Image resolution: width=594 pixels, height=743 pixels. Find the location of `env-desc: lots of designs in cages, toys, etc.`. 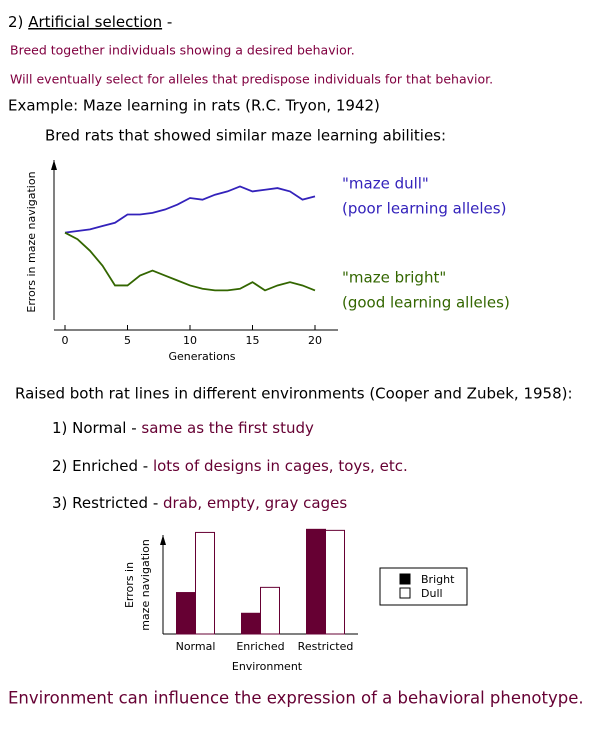

env-desc: lots of designs in cages, toys, etc. is located at coordinates (280, 466).